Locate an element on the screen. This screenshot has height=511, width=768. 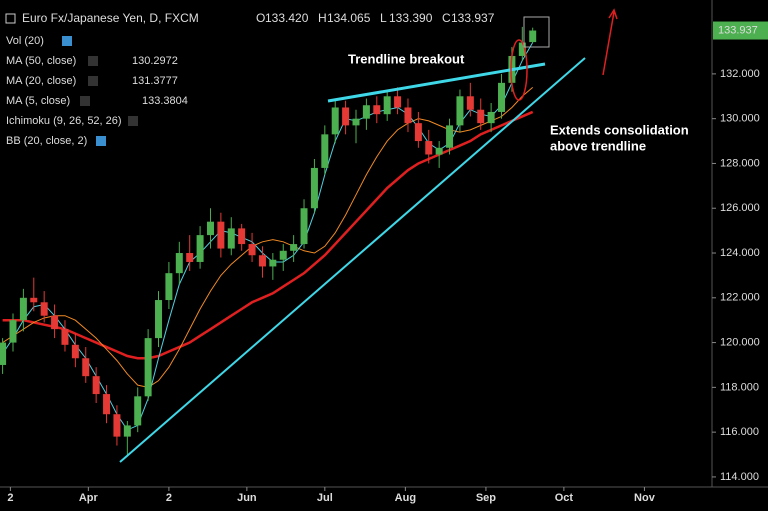
legend-item: MA (20, close) is located at coordinates (41, 81).